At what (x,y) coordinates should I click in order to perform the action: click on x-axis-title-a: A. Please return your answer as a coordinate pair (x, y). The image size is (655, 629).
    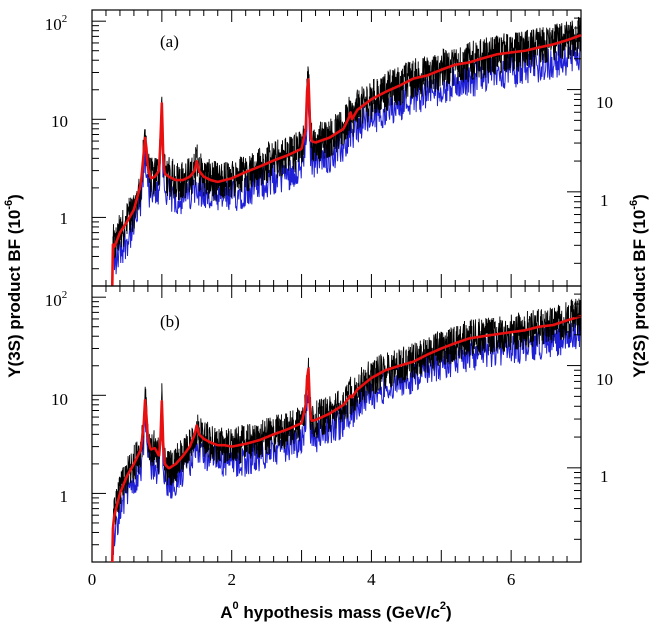
    Looking at the image, I should click on (226, 612).